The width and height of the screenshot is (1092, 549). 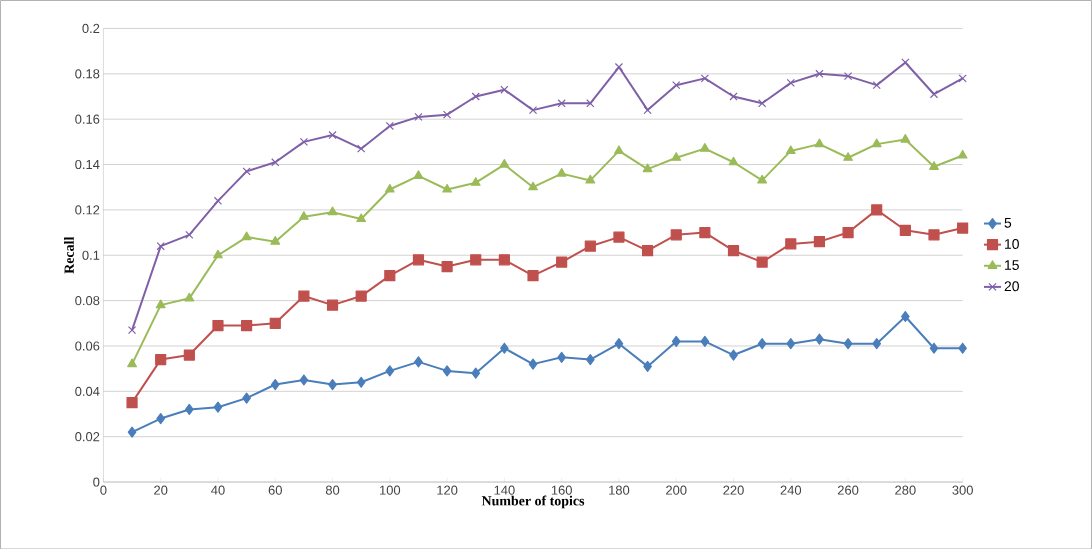 What do you see at coordinates (447, 490) in the screenshot?
I see `x-tick-label: 120` at bounding box center [447, 490].